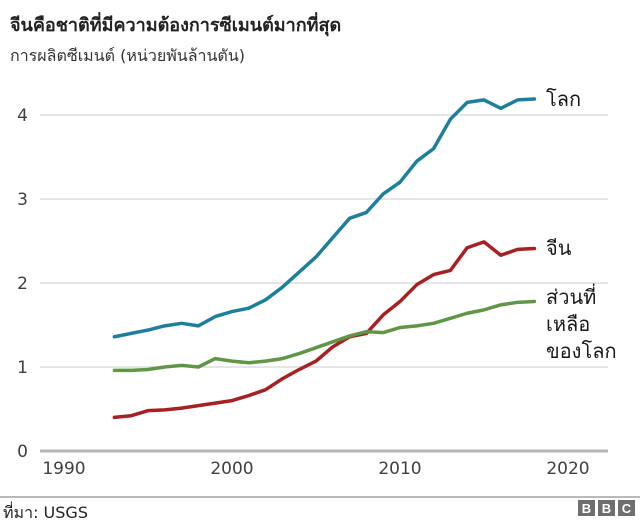  What do you see at coordinates (22, 116) in the screenshot?
I see `y-tick-label: 4` at bounding box center [22, 116].